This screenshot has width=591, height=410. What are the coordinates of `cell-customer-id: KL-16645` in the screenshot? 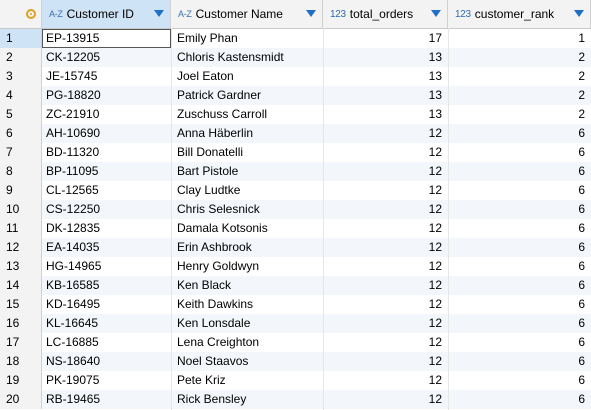 It's located at (72, 323).